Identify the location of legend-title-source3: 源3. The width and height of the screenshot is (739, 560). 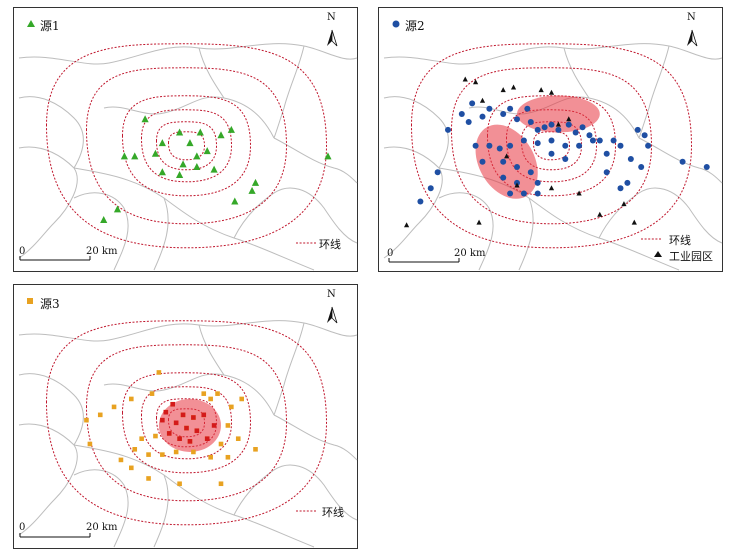
(50, 304).